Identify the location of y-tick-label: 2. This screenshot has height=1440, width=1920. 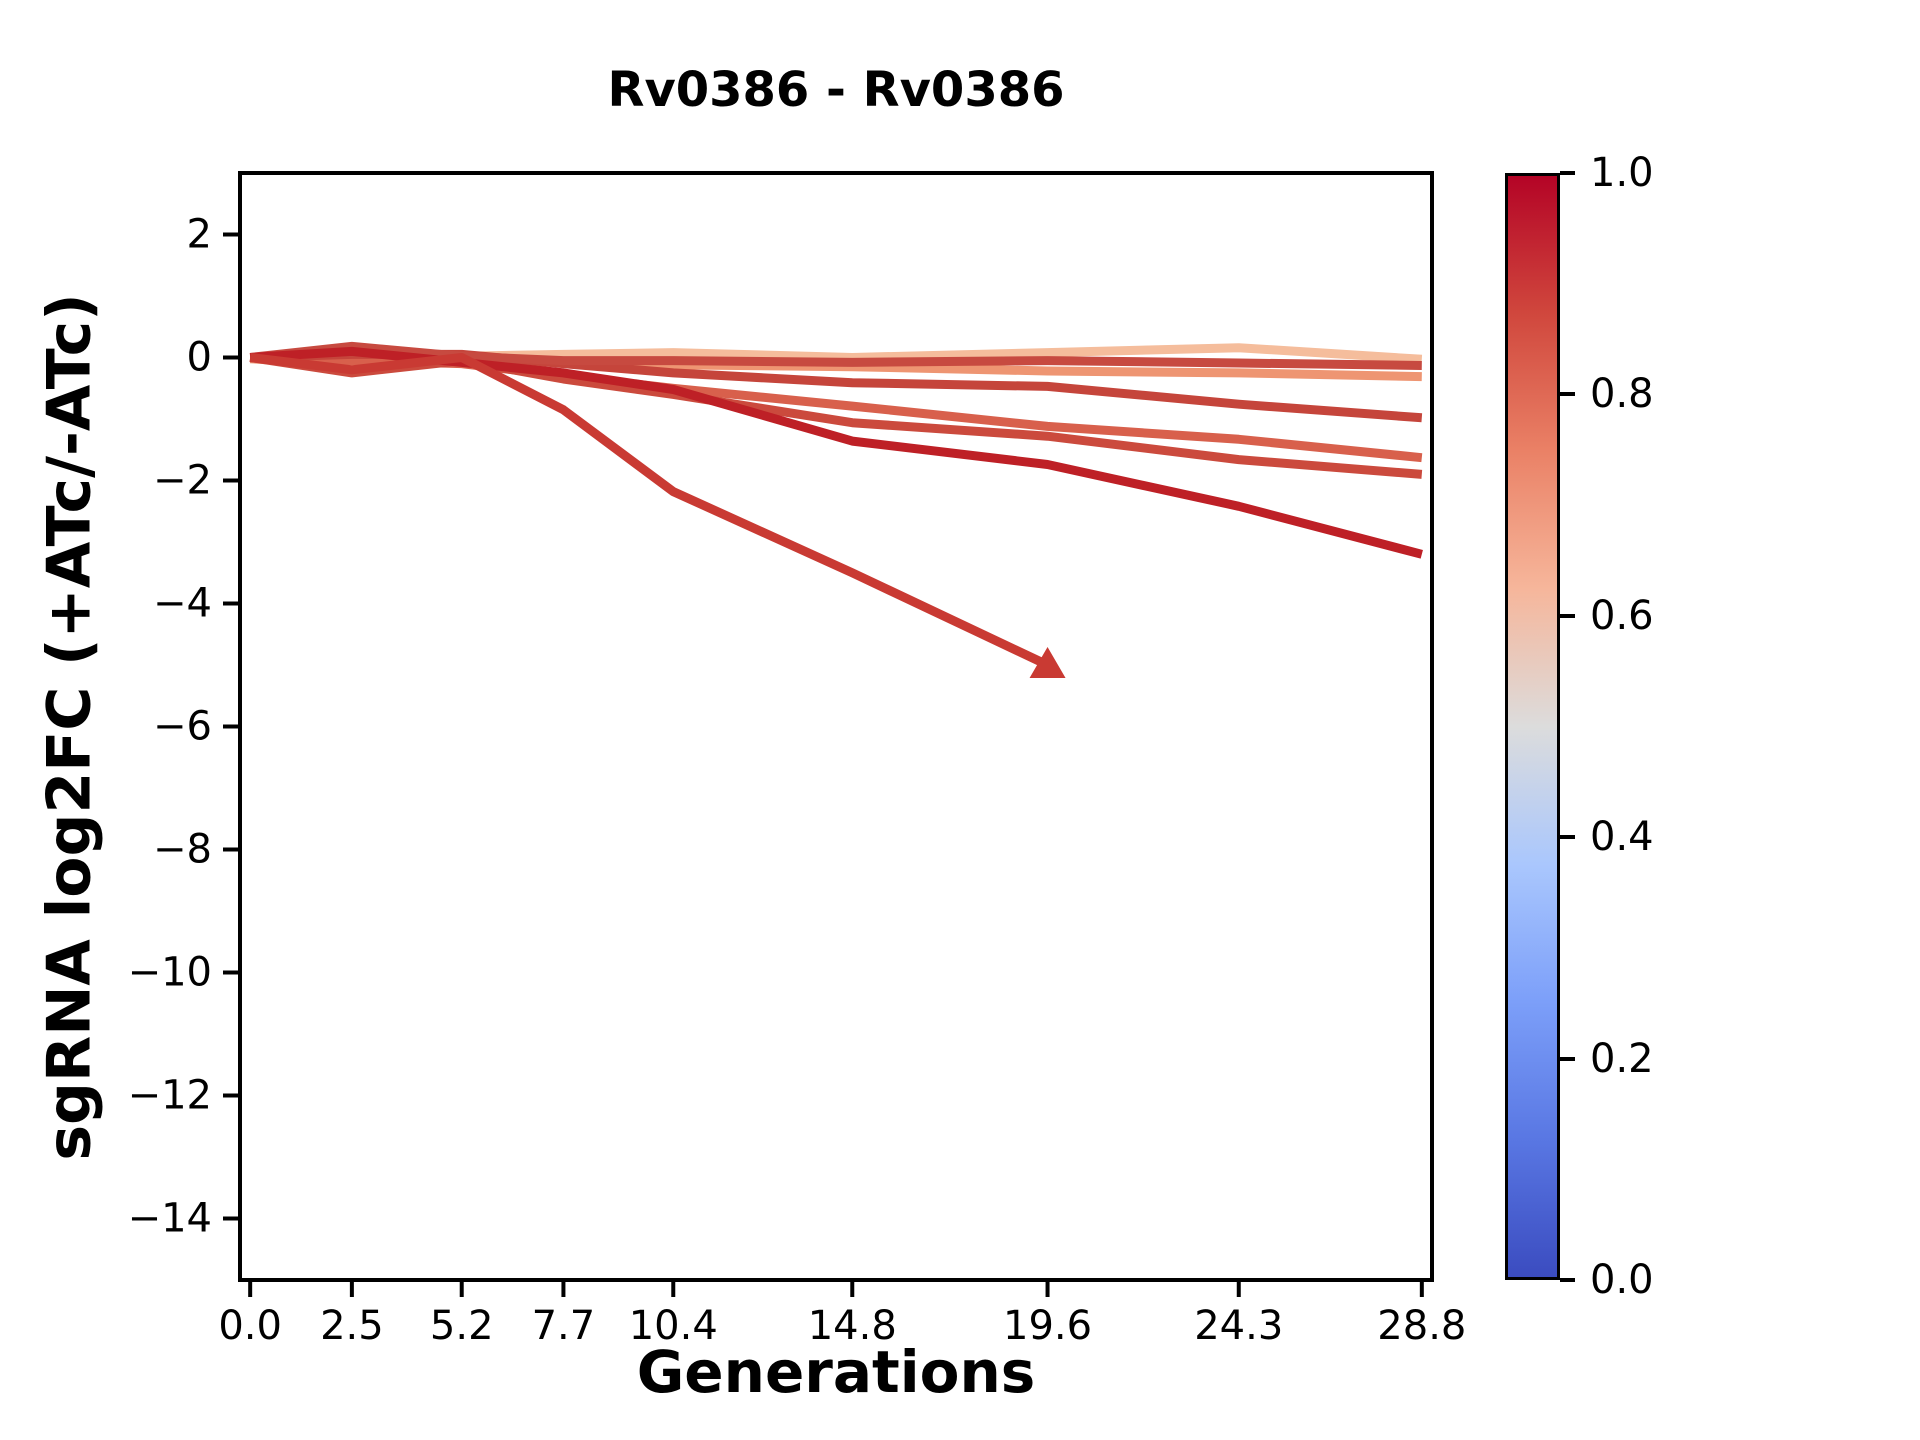
(199, 235).